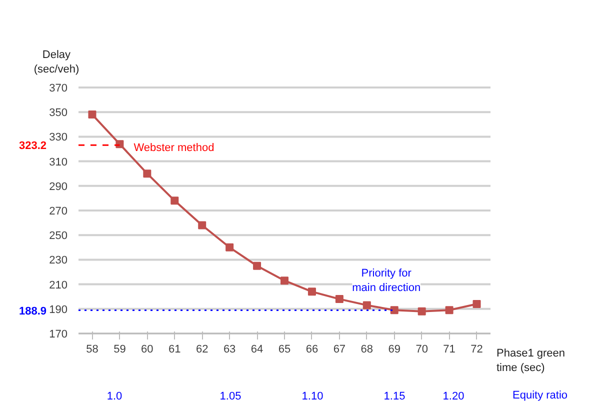 This screenshot has width=592, height=405. Describe the element at coordinates (58, 212) in the screenshot. I see `y-tick-label: 270` at that location.